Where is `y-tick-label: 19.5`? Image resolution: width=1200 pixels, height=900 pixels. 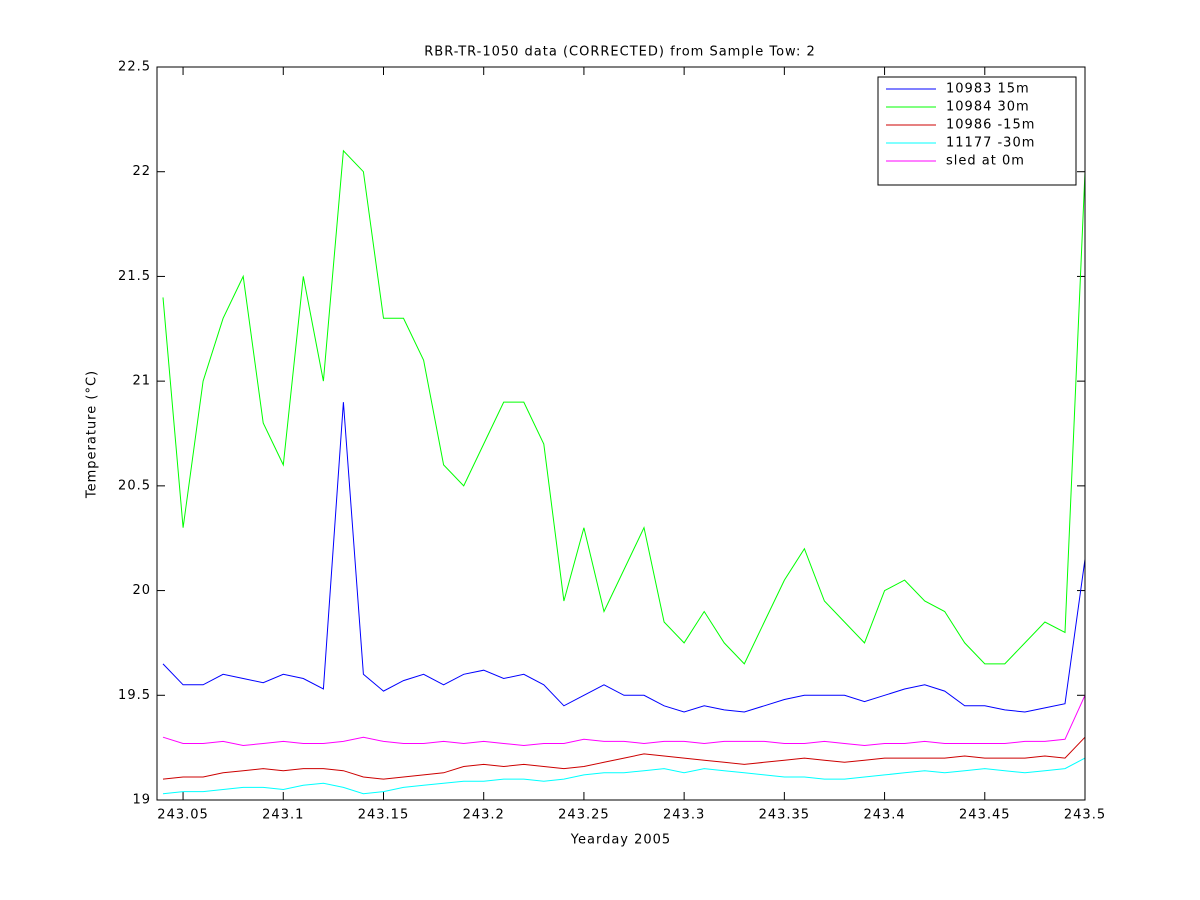 y-tick-label: 19.5 is located at coordinates (134, 695).